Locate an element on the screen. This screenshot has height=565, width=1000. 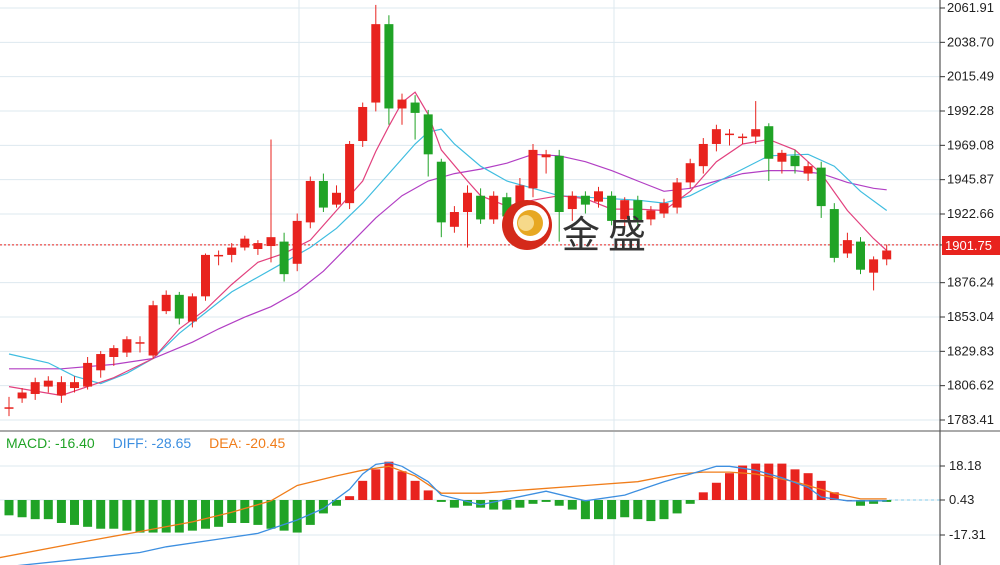
macd-legend: MACD: -16.40 DIFF: -28.65 DEA: -20.45 is located at coordinates (152, 443).